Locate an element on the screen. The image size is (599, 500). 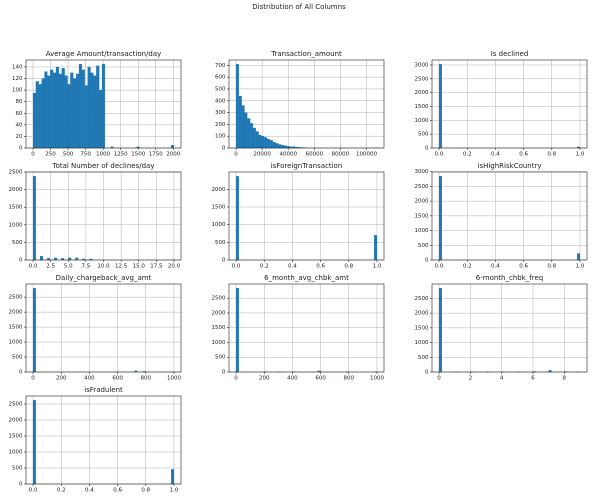
y-tick-label: 700 is located at coordinates (220, 66).